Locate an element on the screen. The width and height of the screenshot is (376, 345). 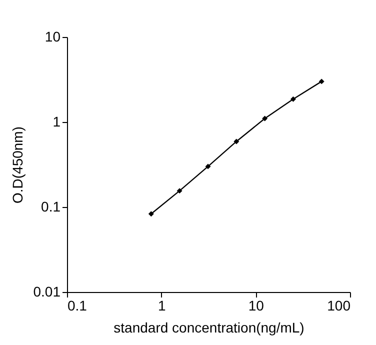
x-tick-label: 100 is located at coordinates (339, 306).